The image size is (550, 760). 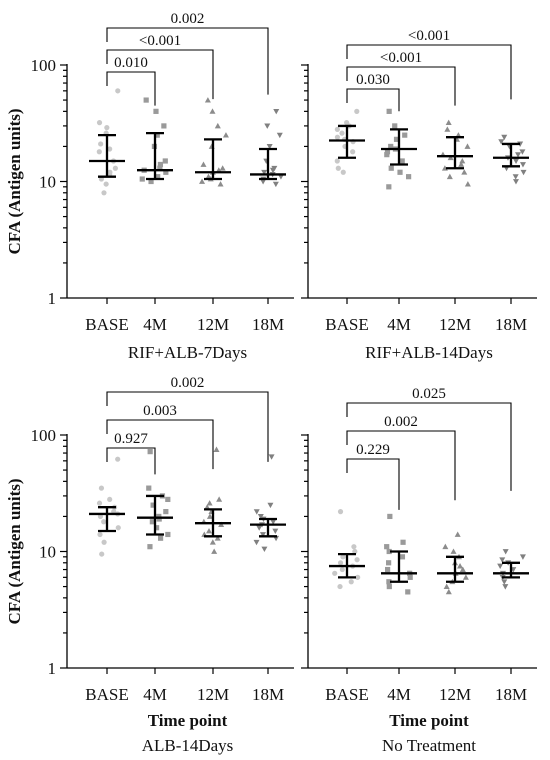 I want to click on x-tick-label: 12M, so click(x=213, y=694).